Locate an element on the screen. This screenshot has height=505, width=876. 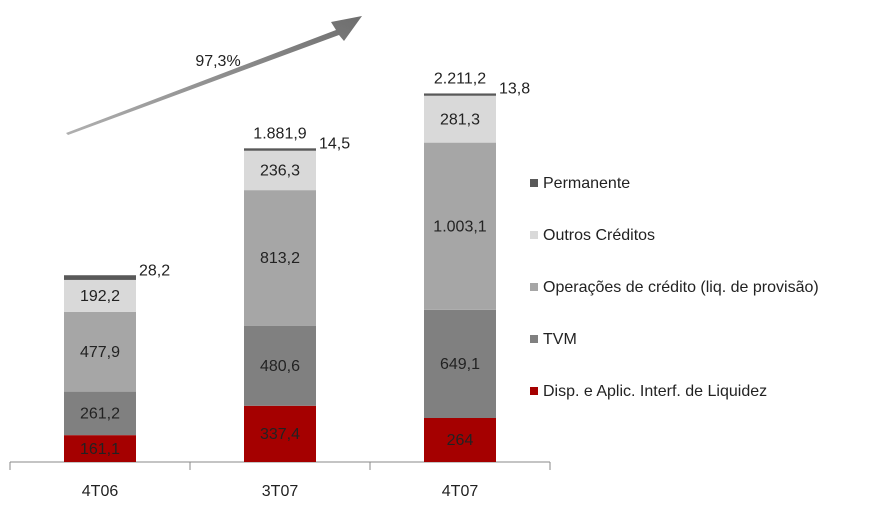
value-label: 161,1 is located at coordinates (100, 449).